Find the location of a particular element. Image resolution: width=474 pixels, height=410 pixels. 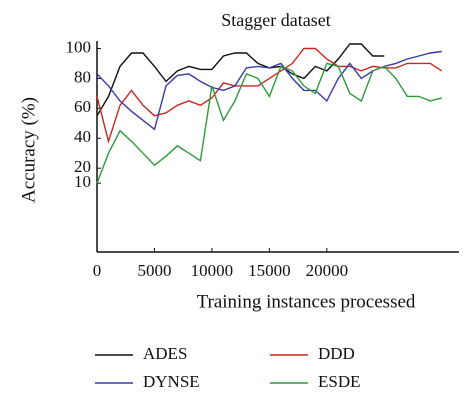

x-tick-label: 15000 is located at coordinates (269, 270).